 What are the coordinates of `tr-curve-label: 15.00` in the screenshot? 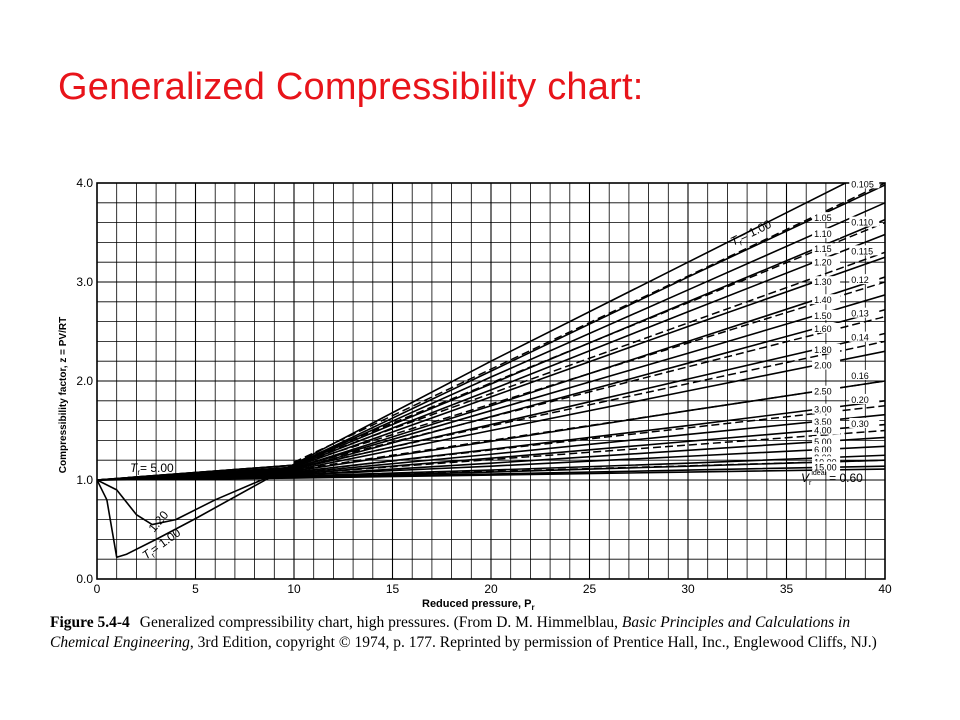 It's located at (825, 468).